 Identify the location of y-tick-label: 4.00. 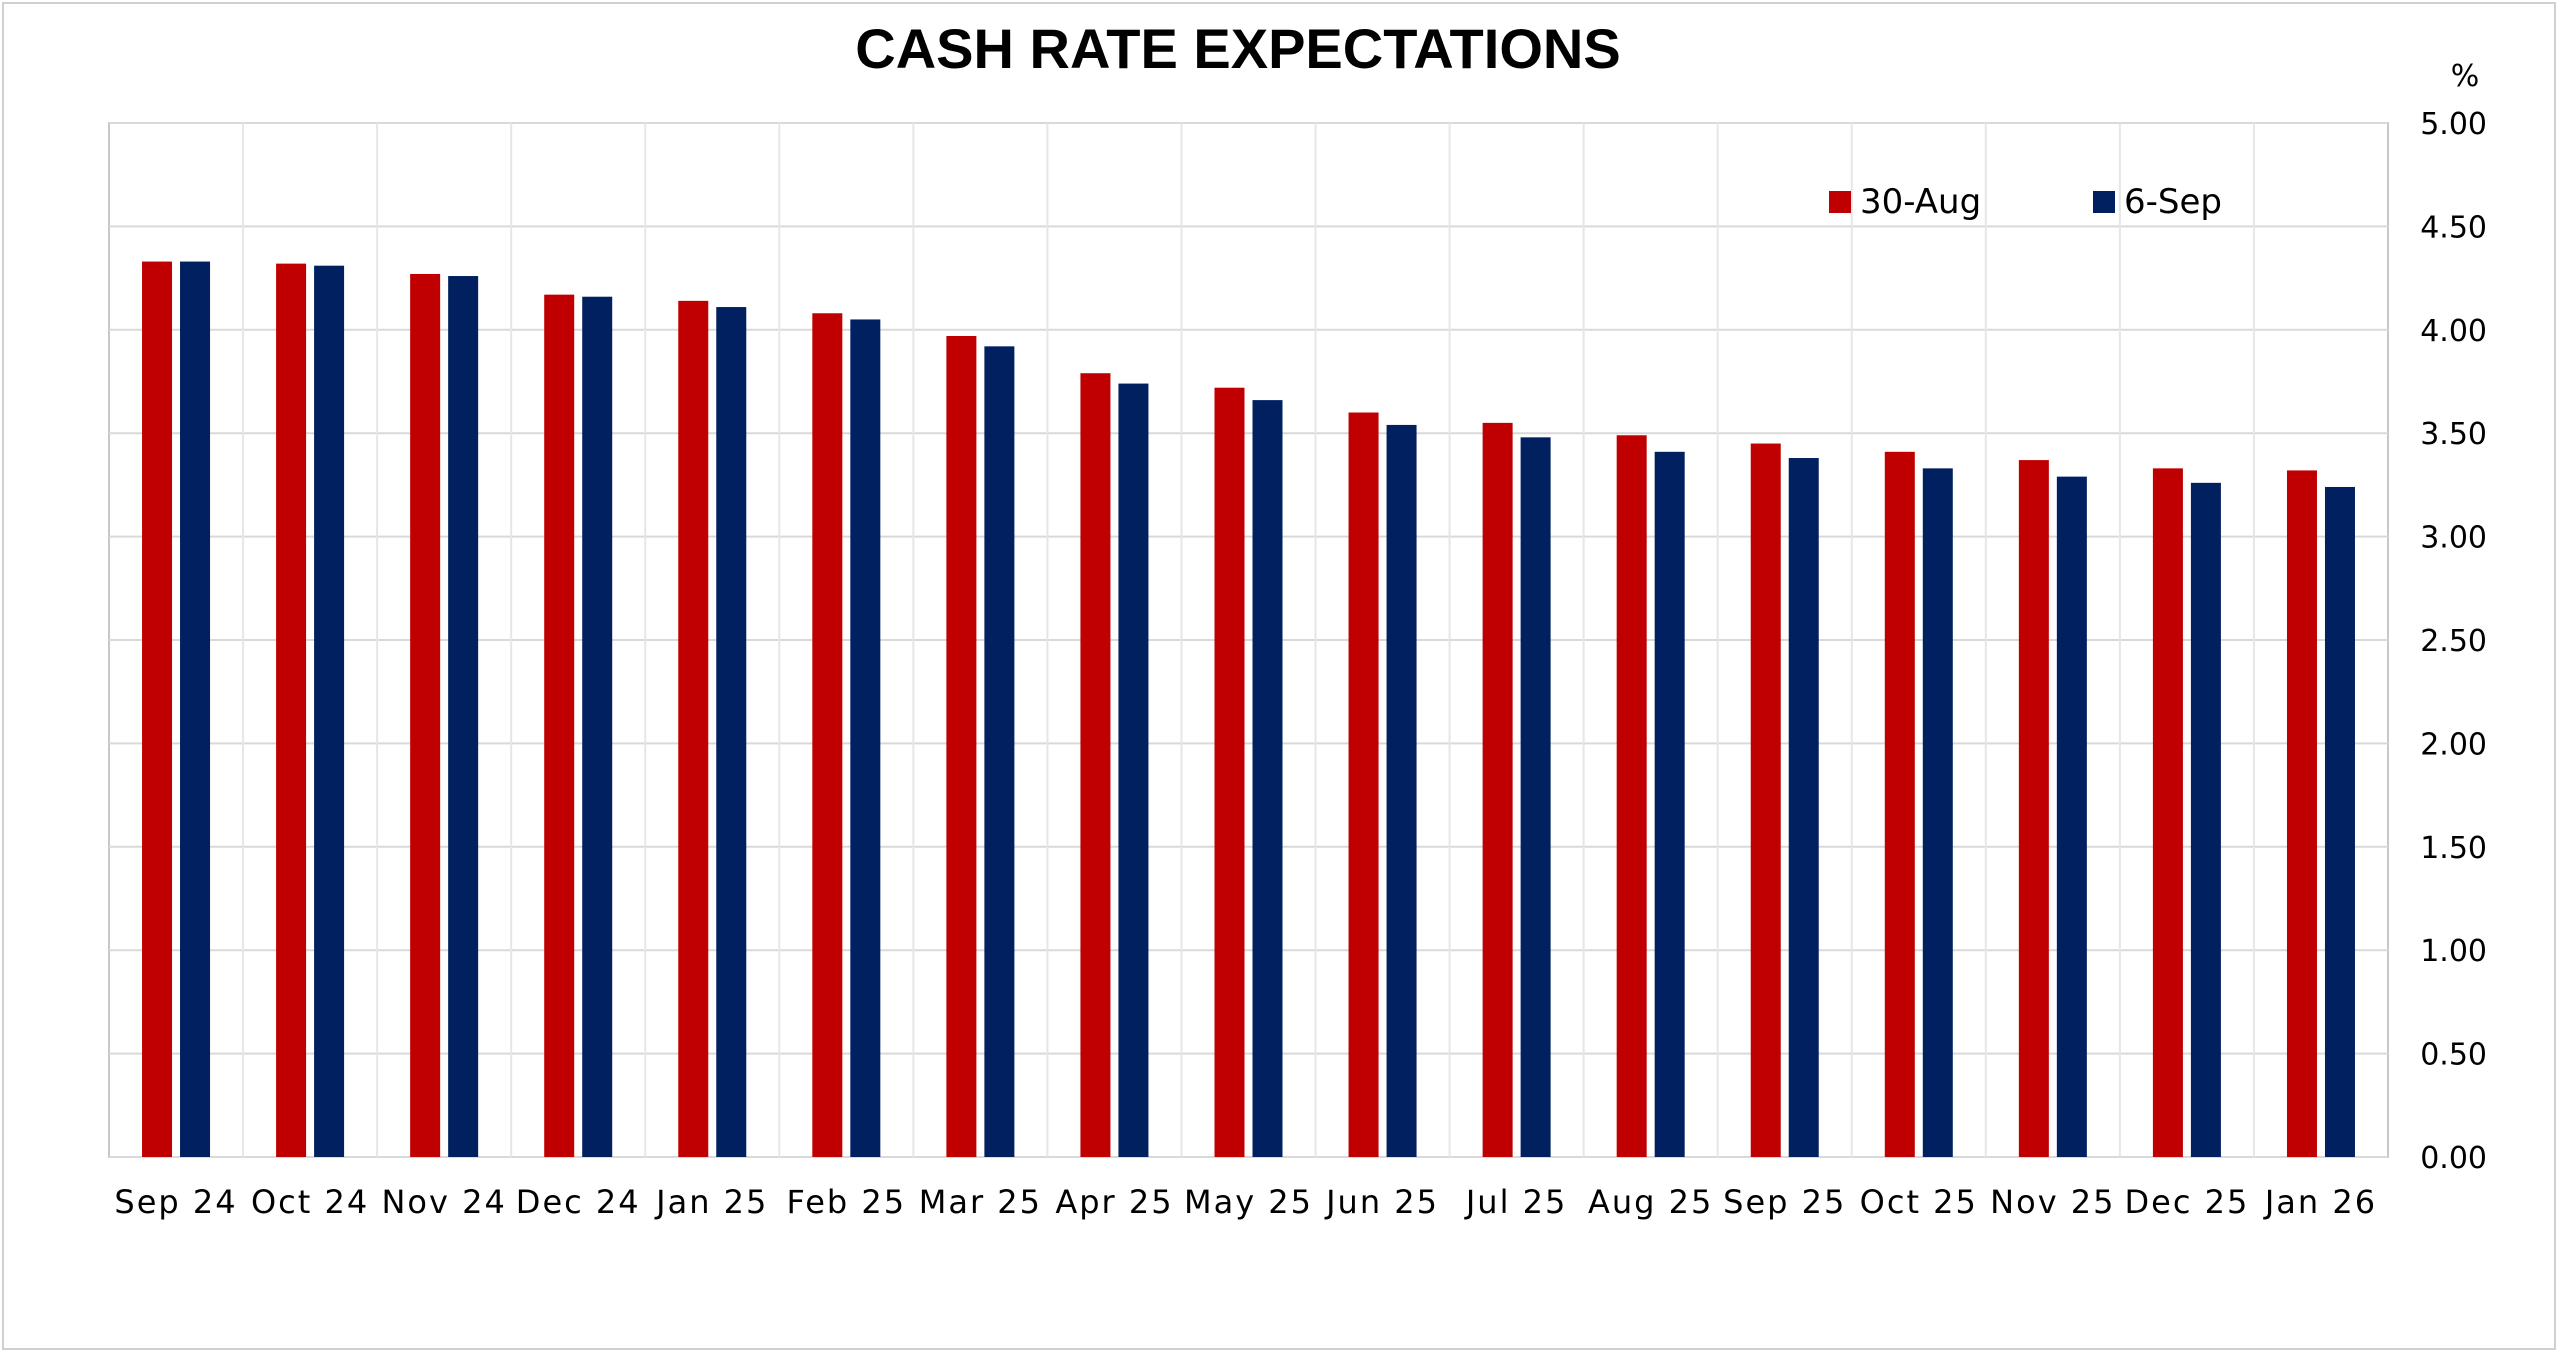
(2453, 331).